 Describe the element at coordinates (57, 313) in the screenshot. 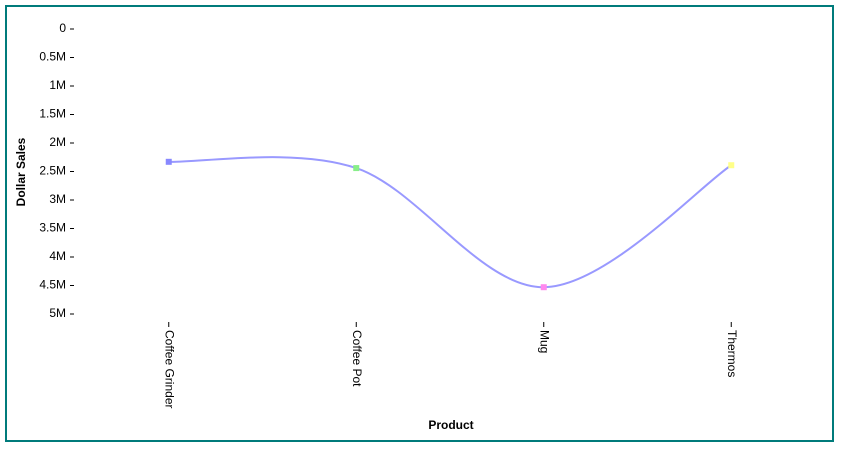

I see `y-tick-label: 5M` at that location.